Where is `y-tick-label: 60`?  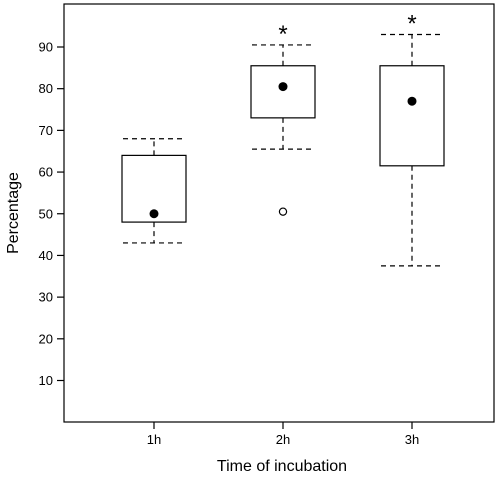
y-tick-label: 60 is located at coordinates (46, 172).